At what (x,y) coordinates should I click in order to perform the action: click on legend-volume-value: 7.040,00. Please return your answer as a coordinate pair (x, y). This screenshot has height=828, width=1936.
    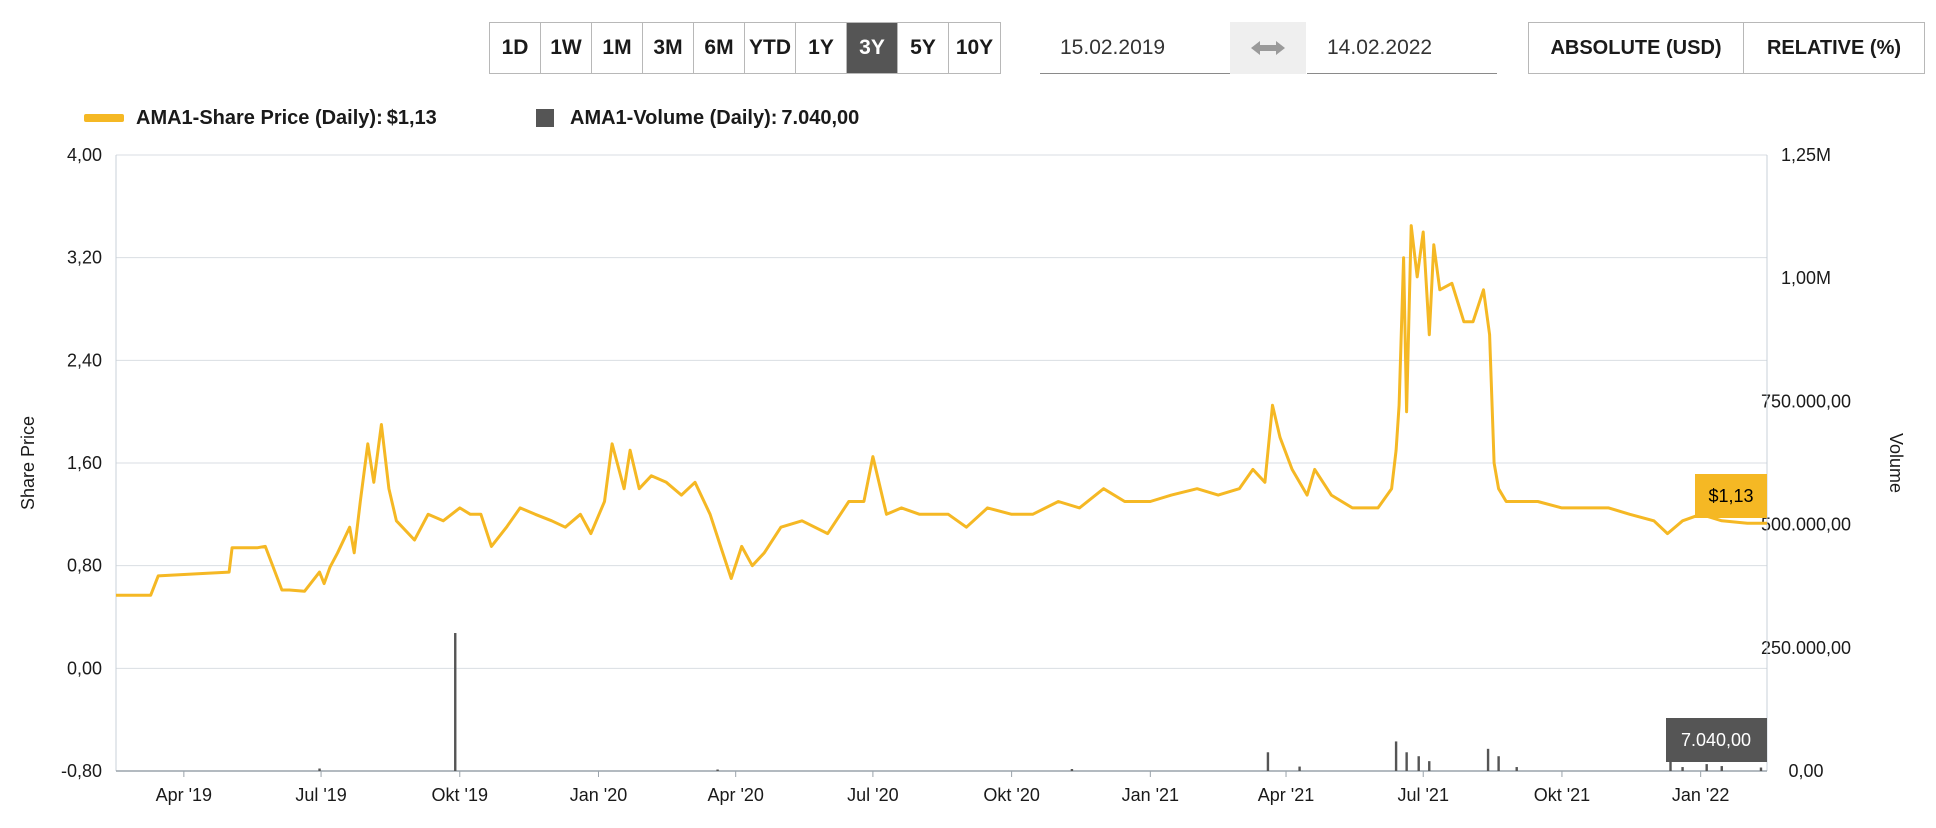
    Looking at the image, I should click on (820, 117).